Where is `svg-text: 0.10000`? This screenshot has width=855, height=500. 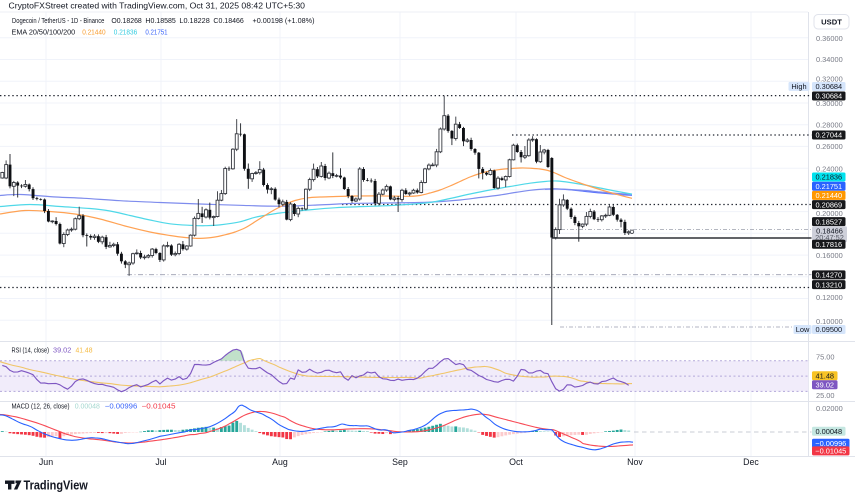 svg-text: 0.10000 is located at coordinates (829, 321).